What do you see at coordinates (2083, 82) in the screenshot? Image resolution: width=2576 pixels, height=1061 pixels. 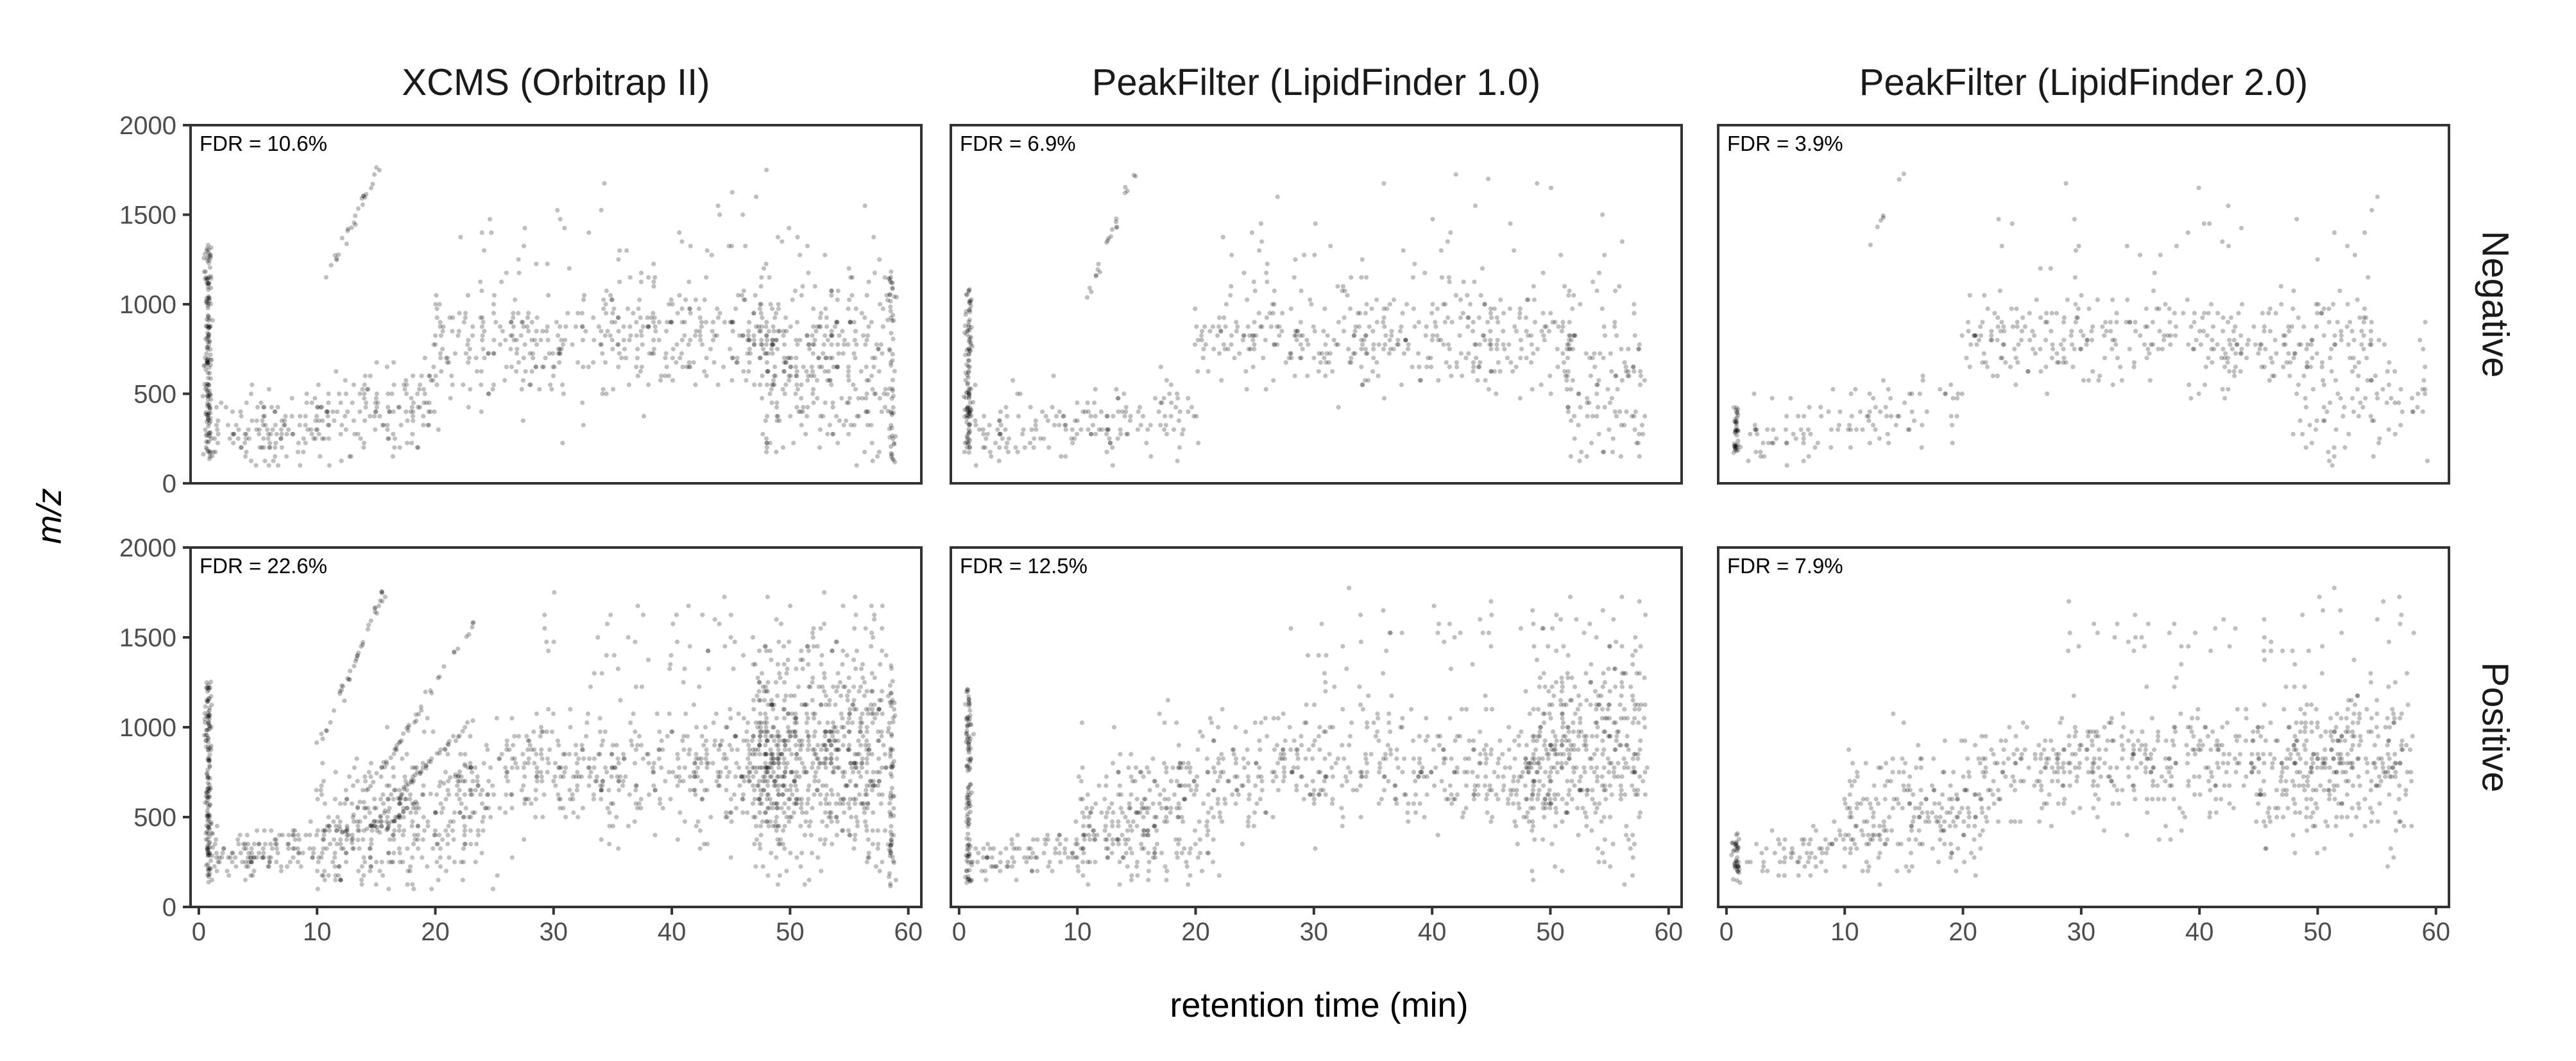 I see `column-title: PeakFilter (LipidFinder 2.0)` at bounding box center [2083, 82].